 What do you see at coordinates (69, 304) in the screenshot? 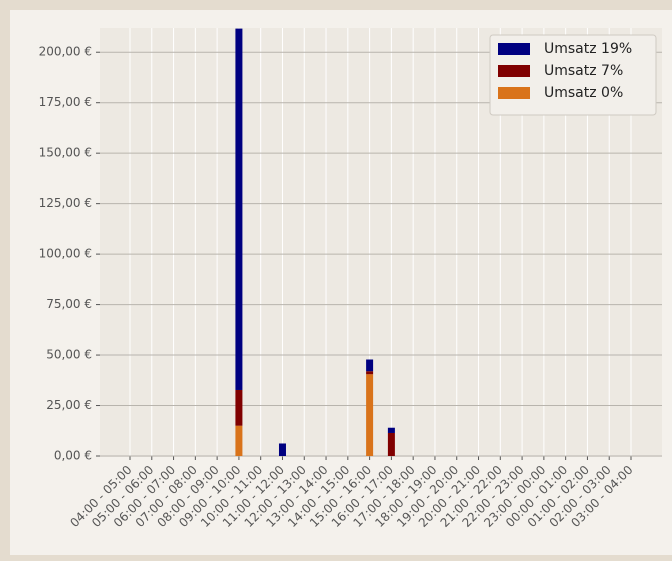
I see `y-tick-label: 75,00 €` at bounding box center [69, 304].